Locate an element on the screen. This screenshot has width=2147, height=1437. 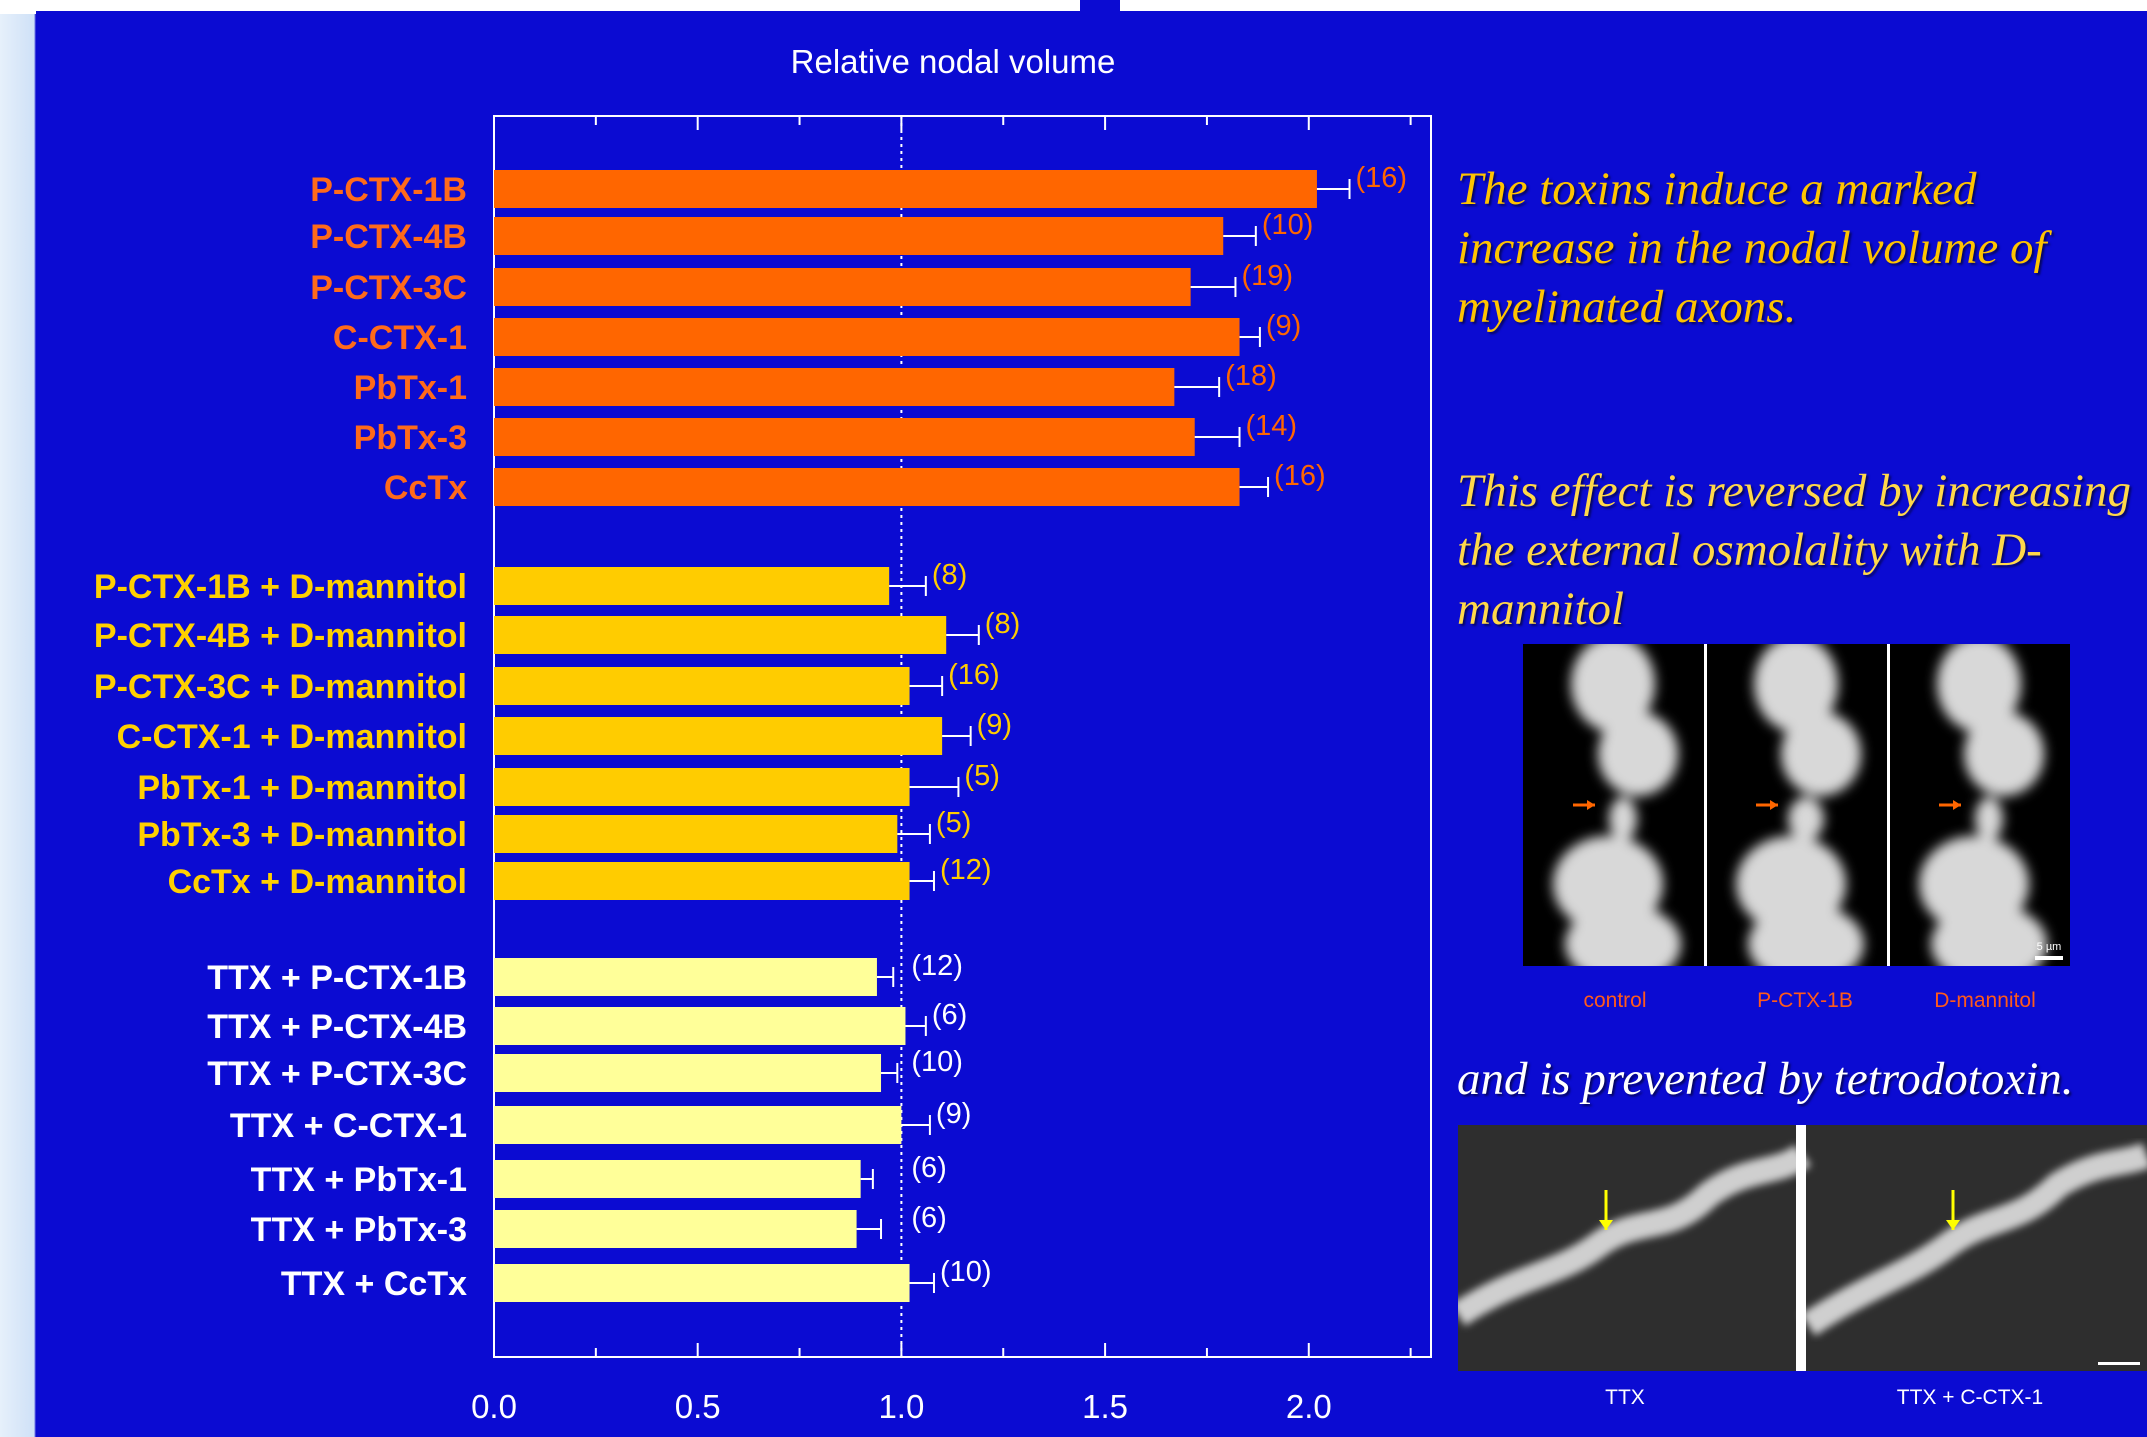
x-tick-label: 1.5 is located at coordinates (1105, 1406).